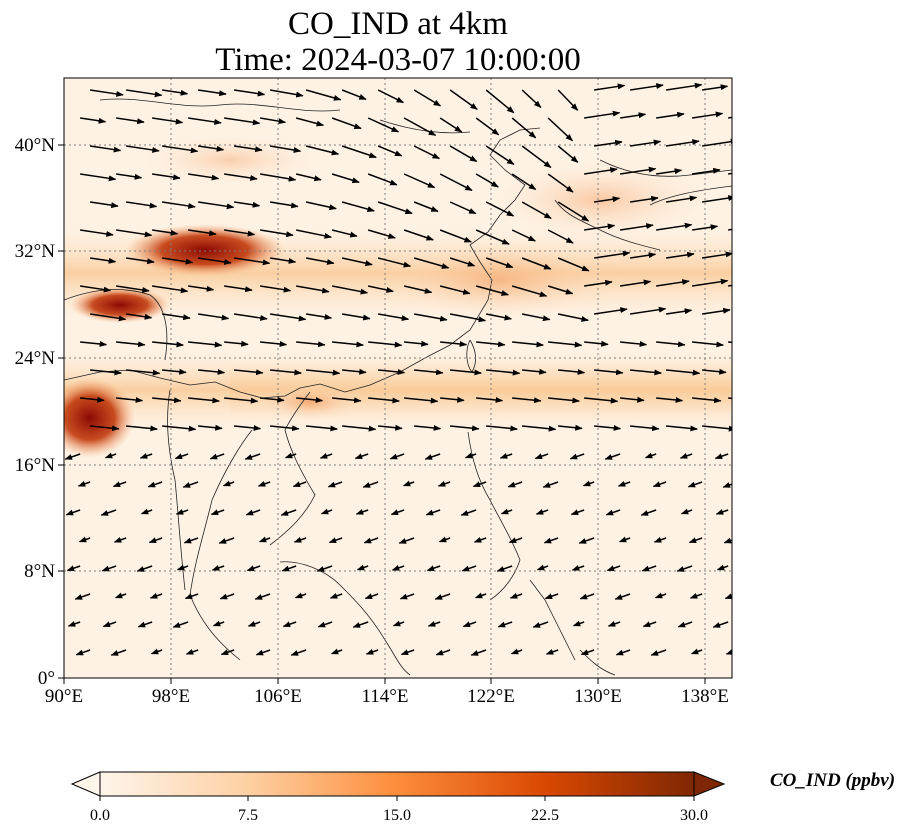  Describe the element at coordinates (398, 24) in the screenshot. I see `map-title: CO_IND at 4km` at that location.